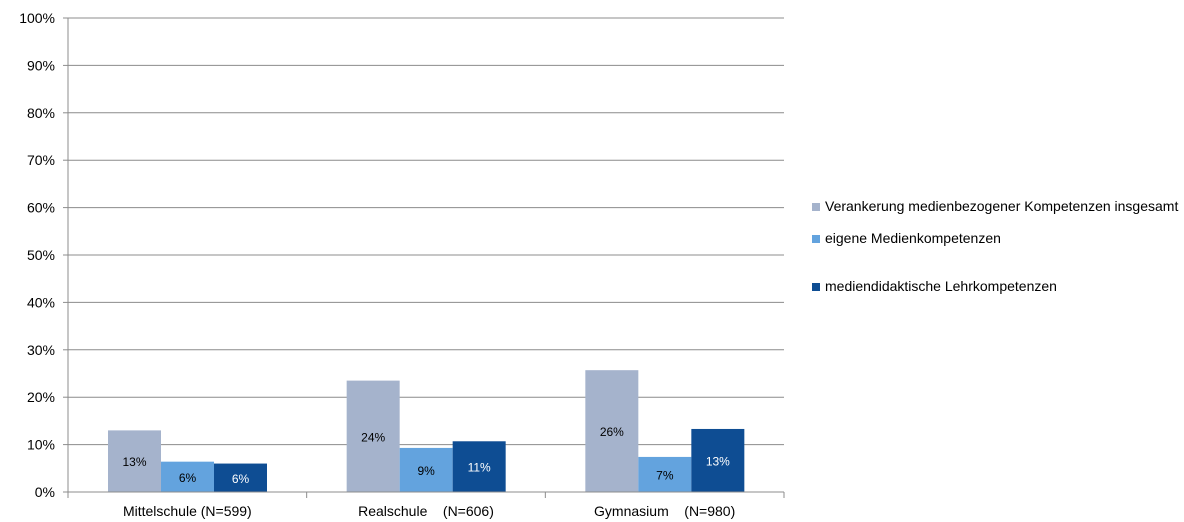 This screenshot has width=1184, height=522. What do you see at coordinates (41, 445) in the screenshot?
I see `y-tick-label: 10%` at bounding box center [41, 445].